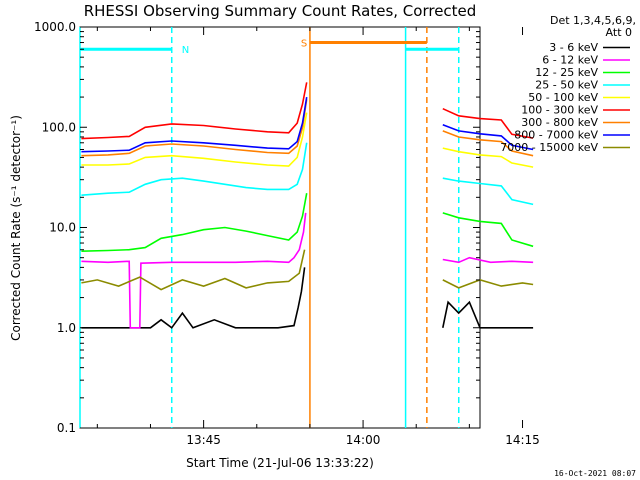 This screenshot has height=480, width=640. Describe the element at coordinates (363, 440) in the screenshot. I see `x-tick-label: 14:00` at that location.